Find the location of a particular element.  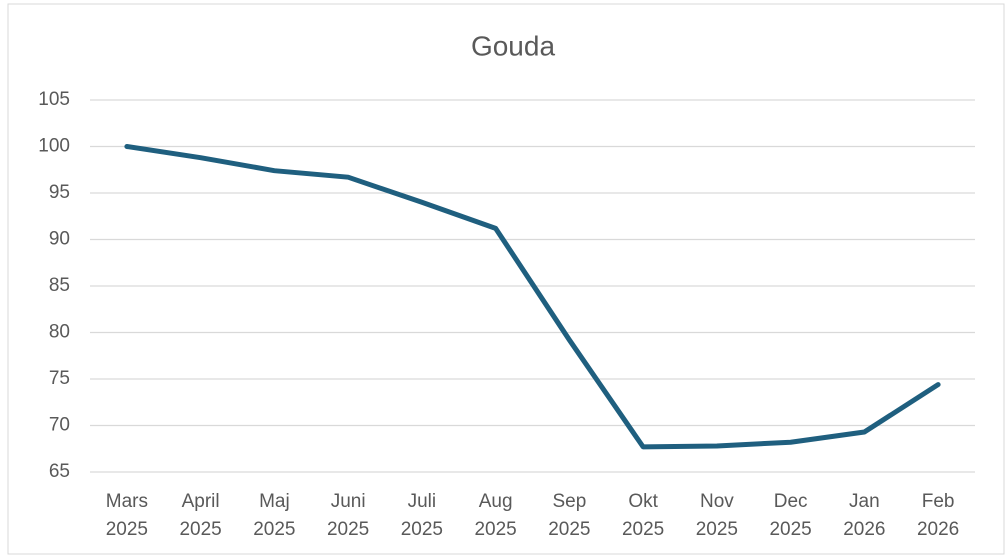

y-tick-label: 65 is located at coordinates (59, 471).